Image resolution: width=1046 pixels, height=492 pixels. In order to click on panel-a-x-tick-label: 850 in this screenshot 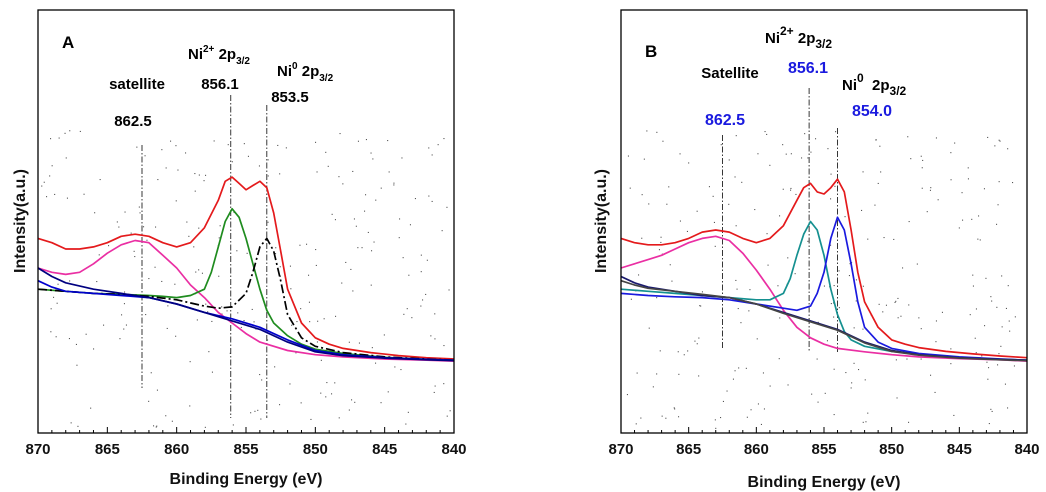, I will do `click(315, 449)`.